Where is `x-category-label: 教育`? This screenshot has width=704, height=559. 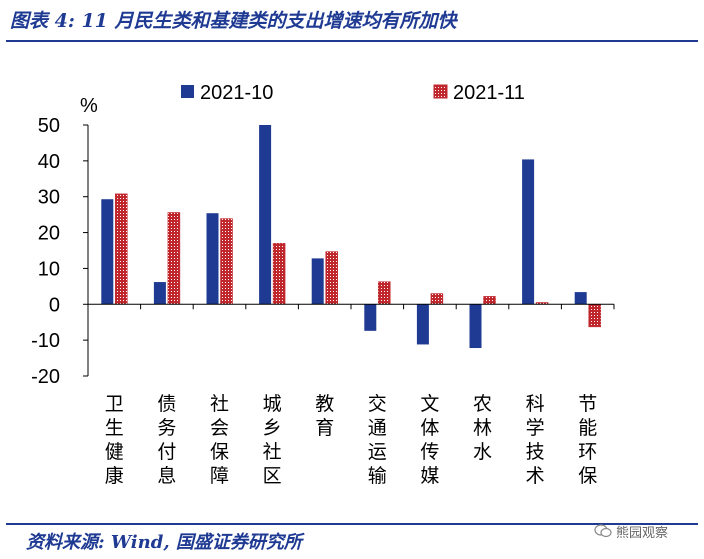
x-category-label: 教育 is located at coordinates (324, 416).